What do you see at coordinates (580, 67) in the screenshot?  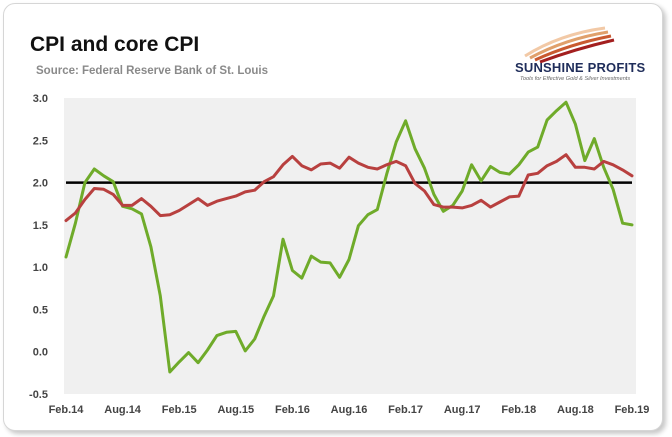 I see `logo-name: SUNSHINE PROFITS` at bounding box center [580, 67].